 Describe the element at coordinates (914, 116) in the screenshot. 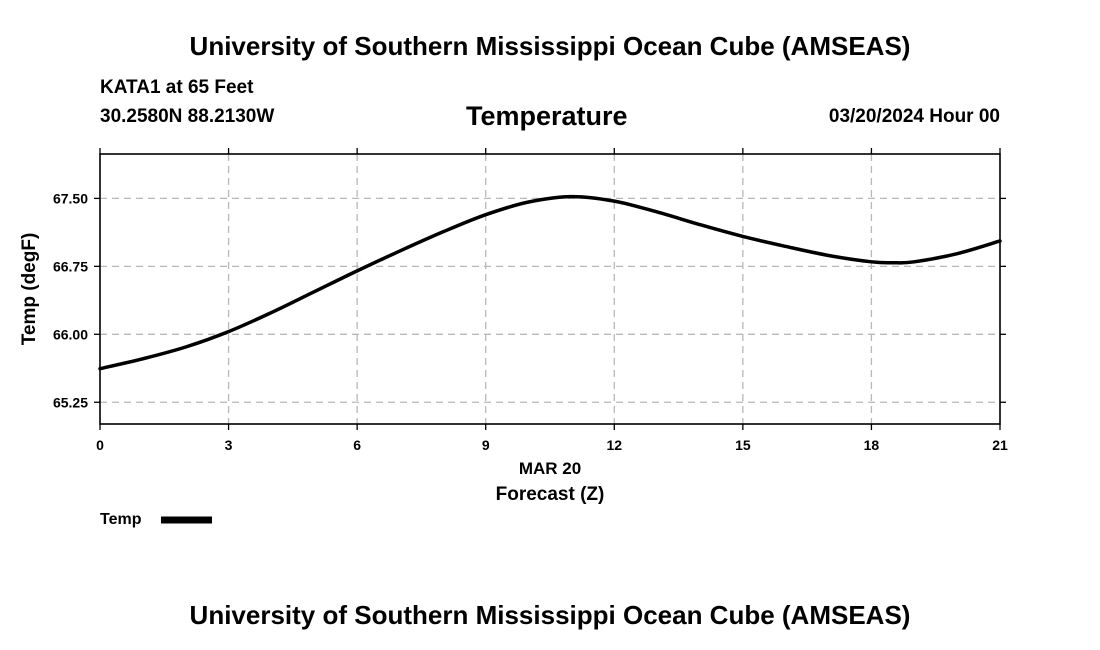

I see `datetime-label: 03/20/2024 Hour 00` at that location.